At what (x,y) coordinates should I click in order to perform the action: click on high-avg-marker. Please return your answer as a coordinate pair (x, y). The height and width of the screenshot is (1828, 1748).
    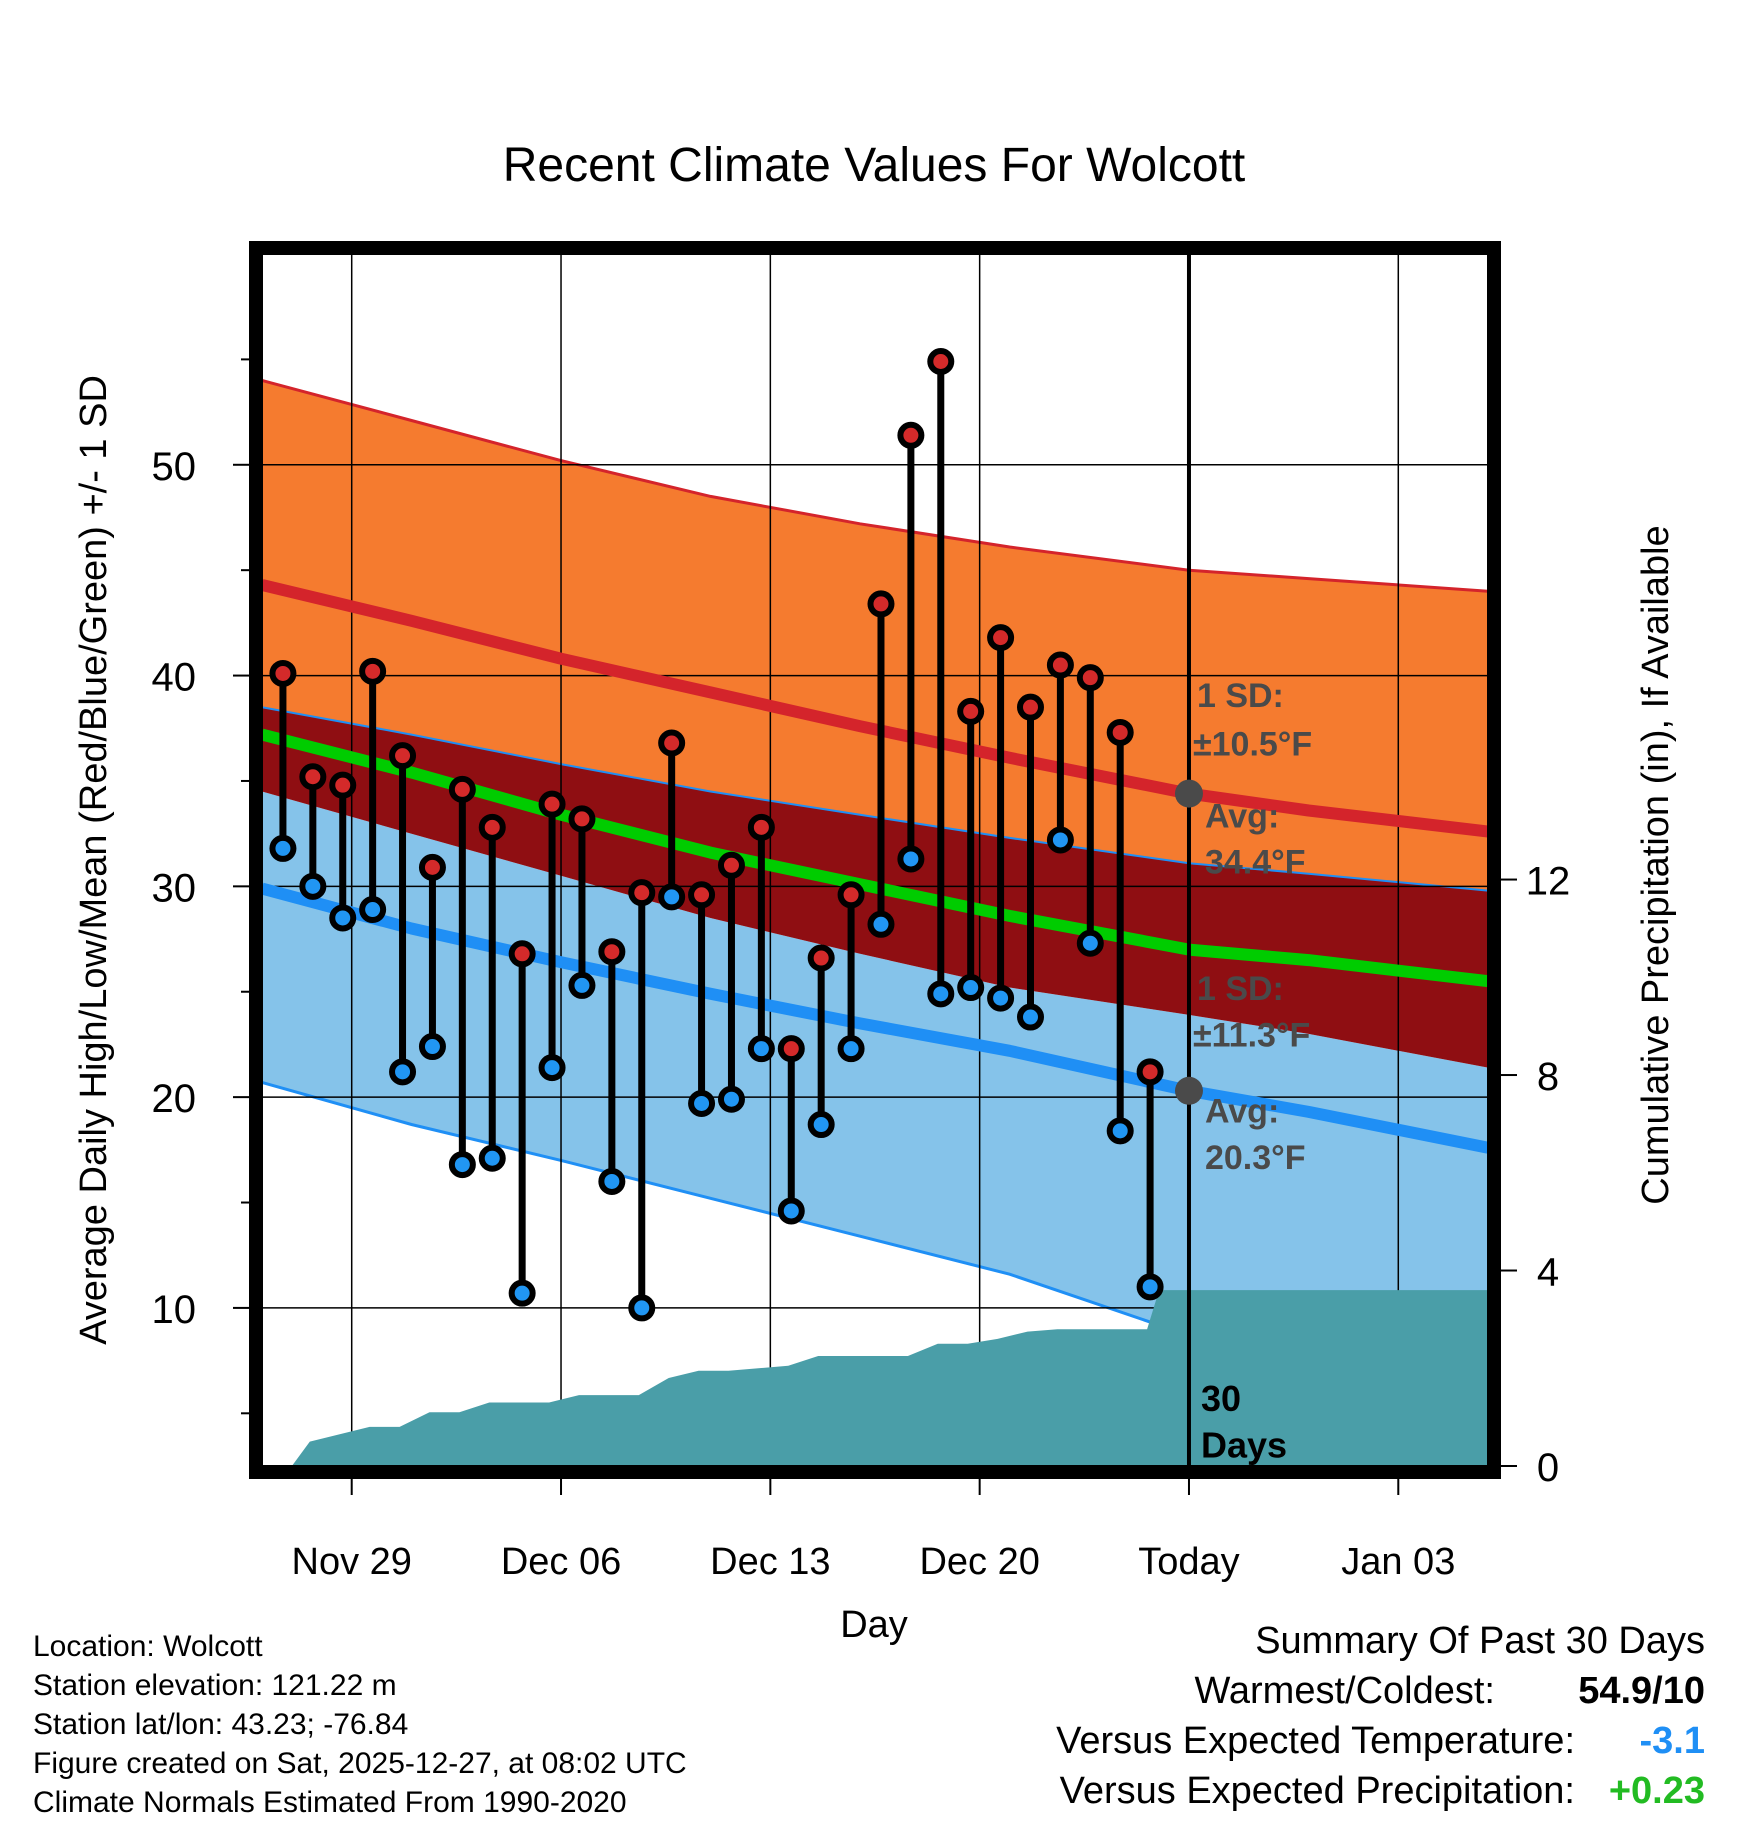
    Looking at the image, I should click on (1188, 793).